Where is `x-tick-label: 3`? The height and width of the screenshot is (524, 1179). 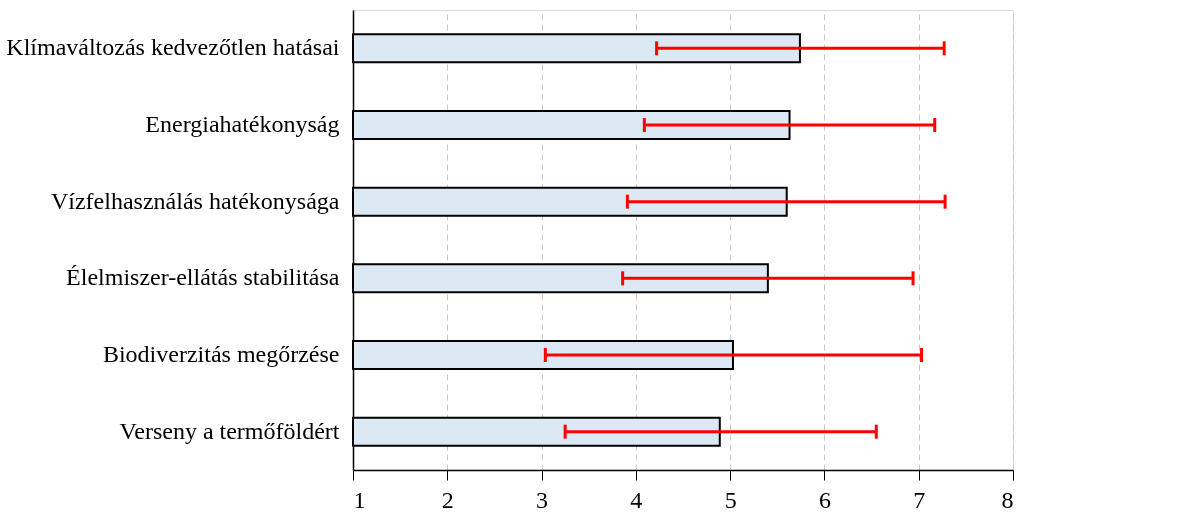 x-tick-label: 3 is located at coordinates (542, 499).